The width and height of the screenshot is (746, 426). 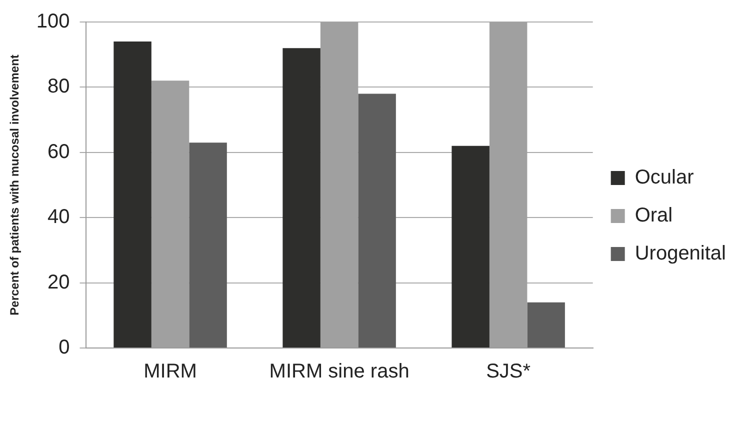 What do you see at coordinates (15, 185) in the screenshot?
I see `y-axis-title: Percent of patients with mucosal involvement` at bounding box center [15, 185].